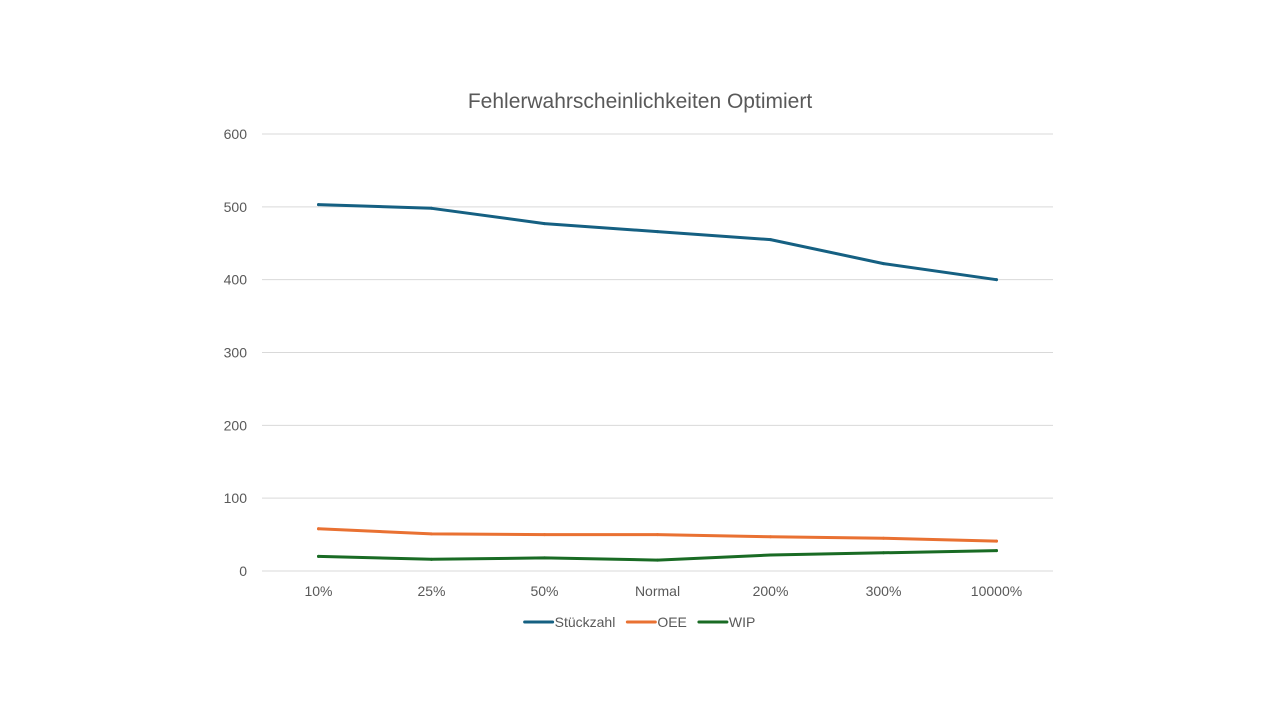  Describe the element at coordinates (431, 591) in the screenshot. I see `x-tick-label: 25%` at that location.